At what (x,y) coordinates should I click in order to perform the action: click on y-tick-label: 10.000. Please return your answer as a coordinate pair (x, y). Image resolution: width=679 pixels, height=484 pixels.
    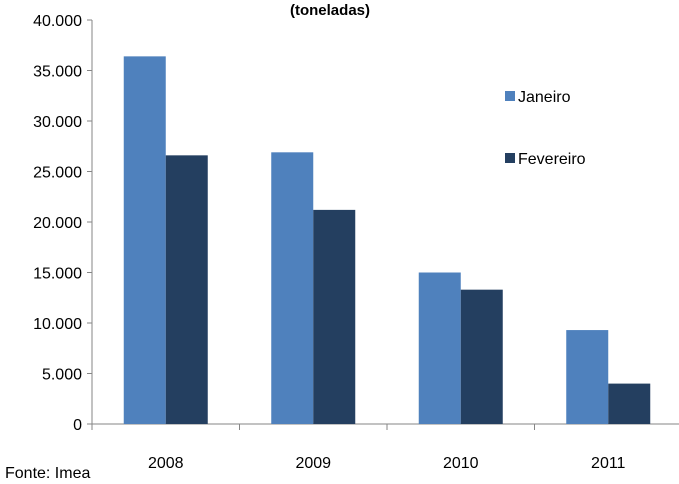
    Looking at the image, I should click on (57, 324).